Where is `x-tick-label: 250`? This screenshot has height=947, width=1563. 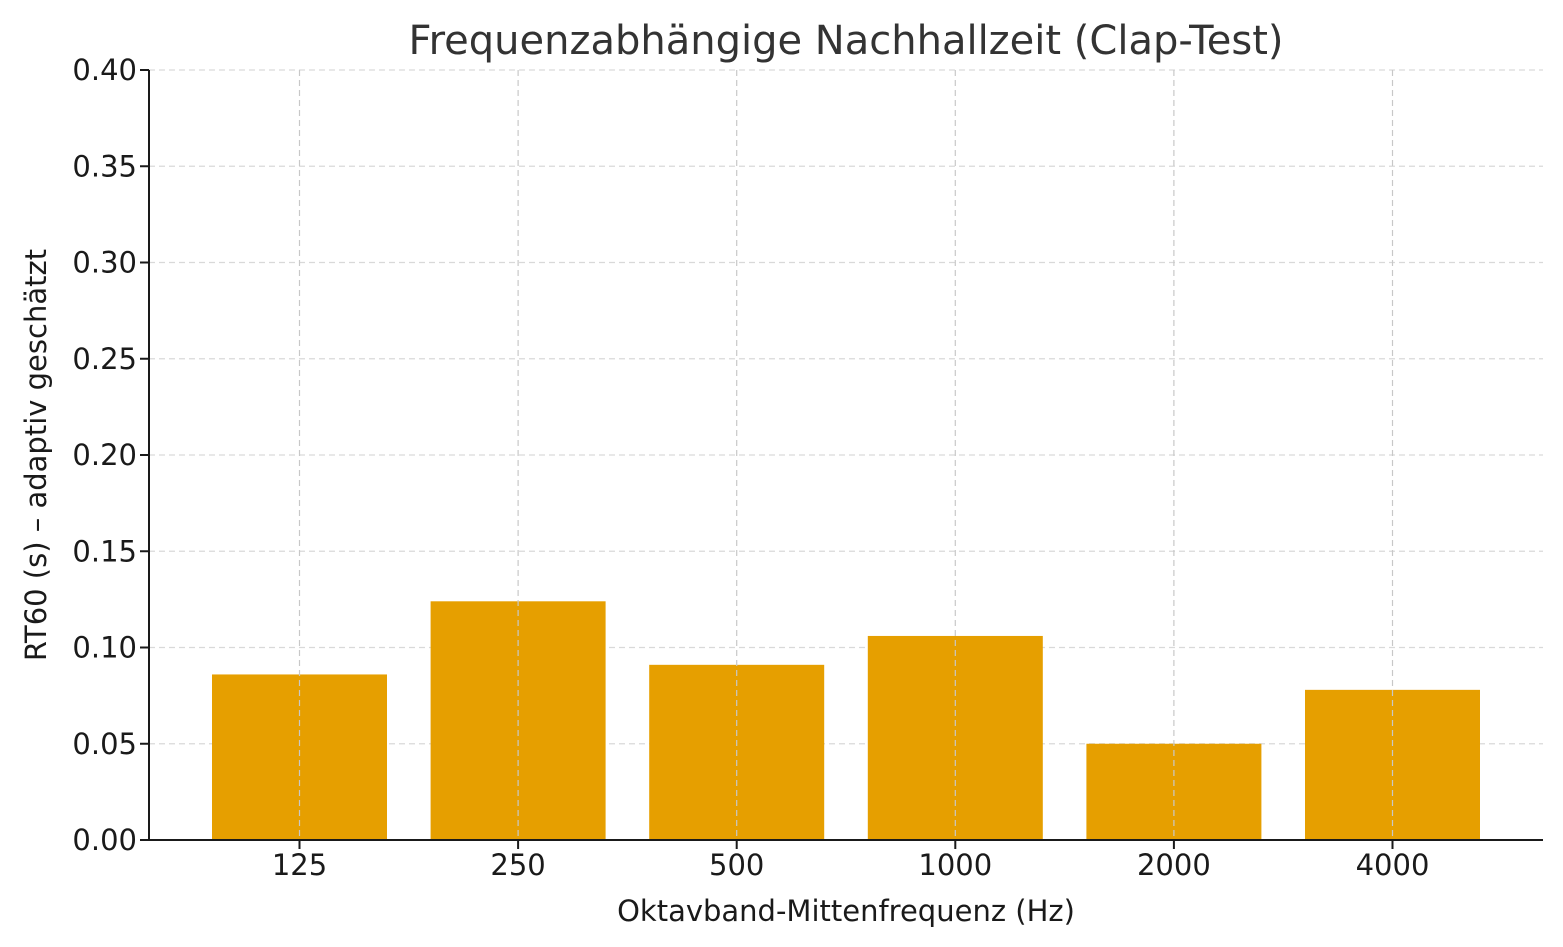
x-tick-label: 250 is located at coordinates (517, 865).